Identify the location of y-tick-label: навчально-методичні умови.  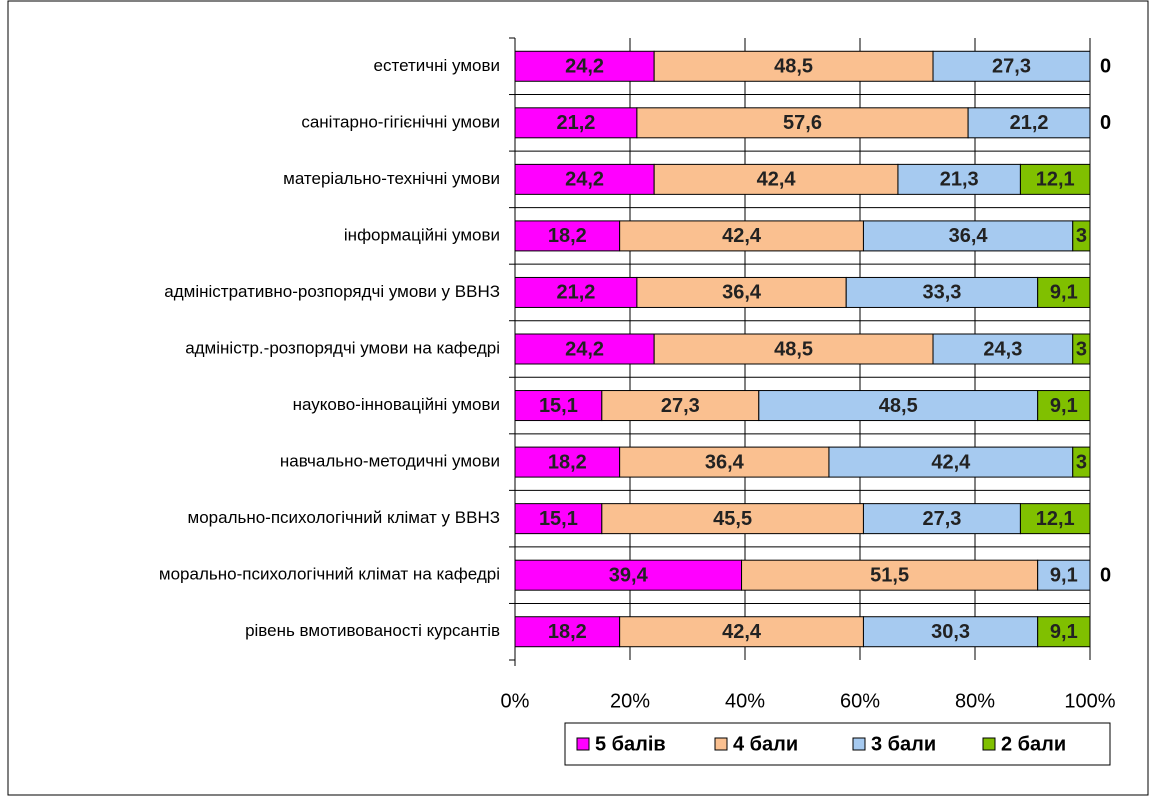
(390, 461).